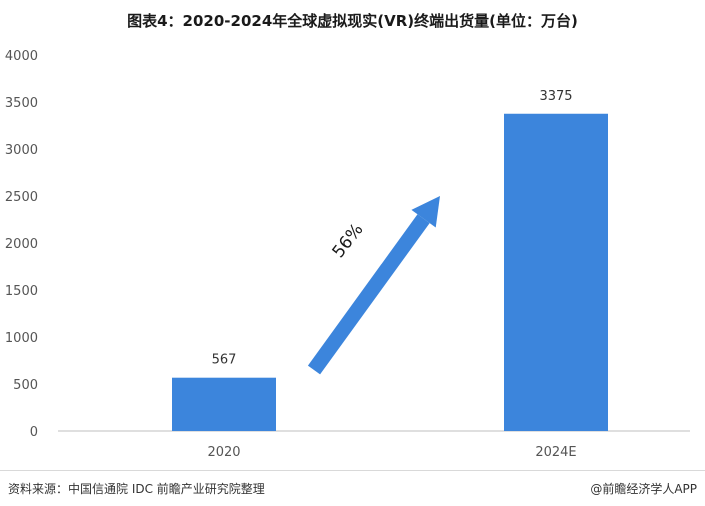  What do you see at coordinates (21, 103) in the screenshot?
I see `y-tick-label: 3500` at bounding box center [21, 103].